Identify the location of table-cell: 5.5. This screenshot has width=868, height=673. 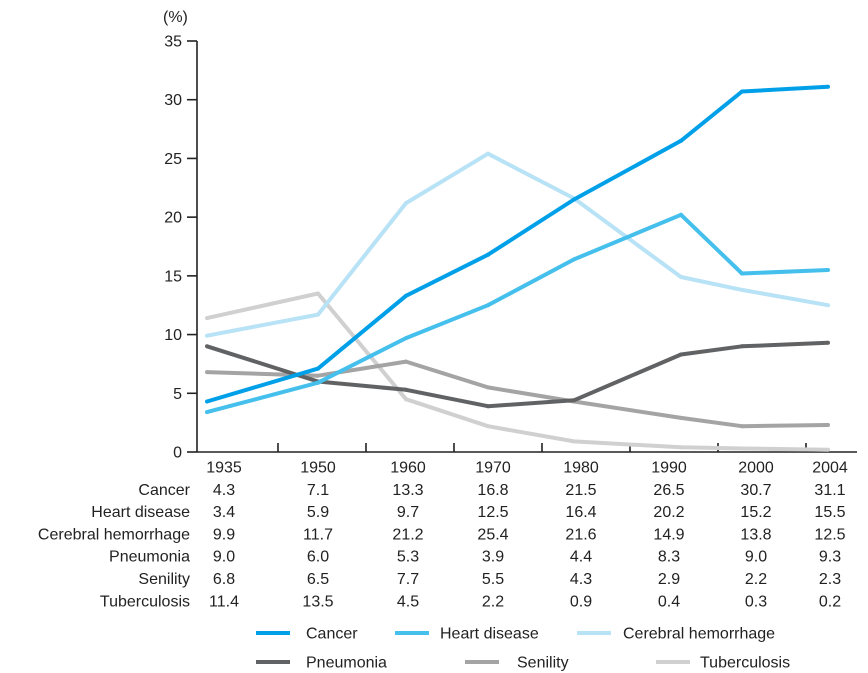
(493, 579).